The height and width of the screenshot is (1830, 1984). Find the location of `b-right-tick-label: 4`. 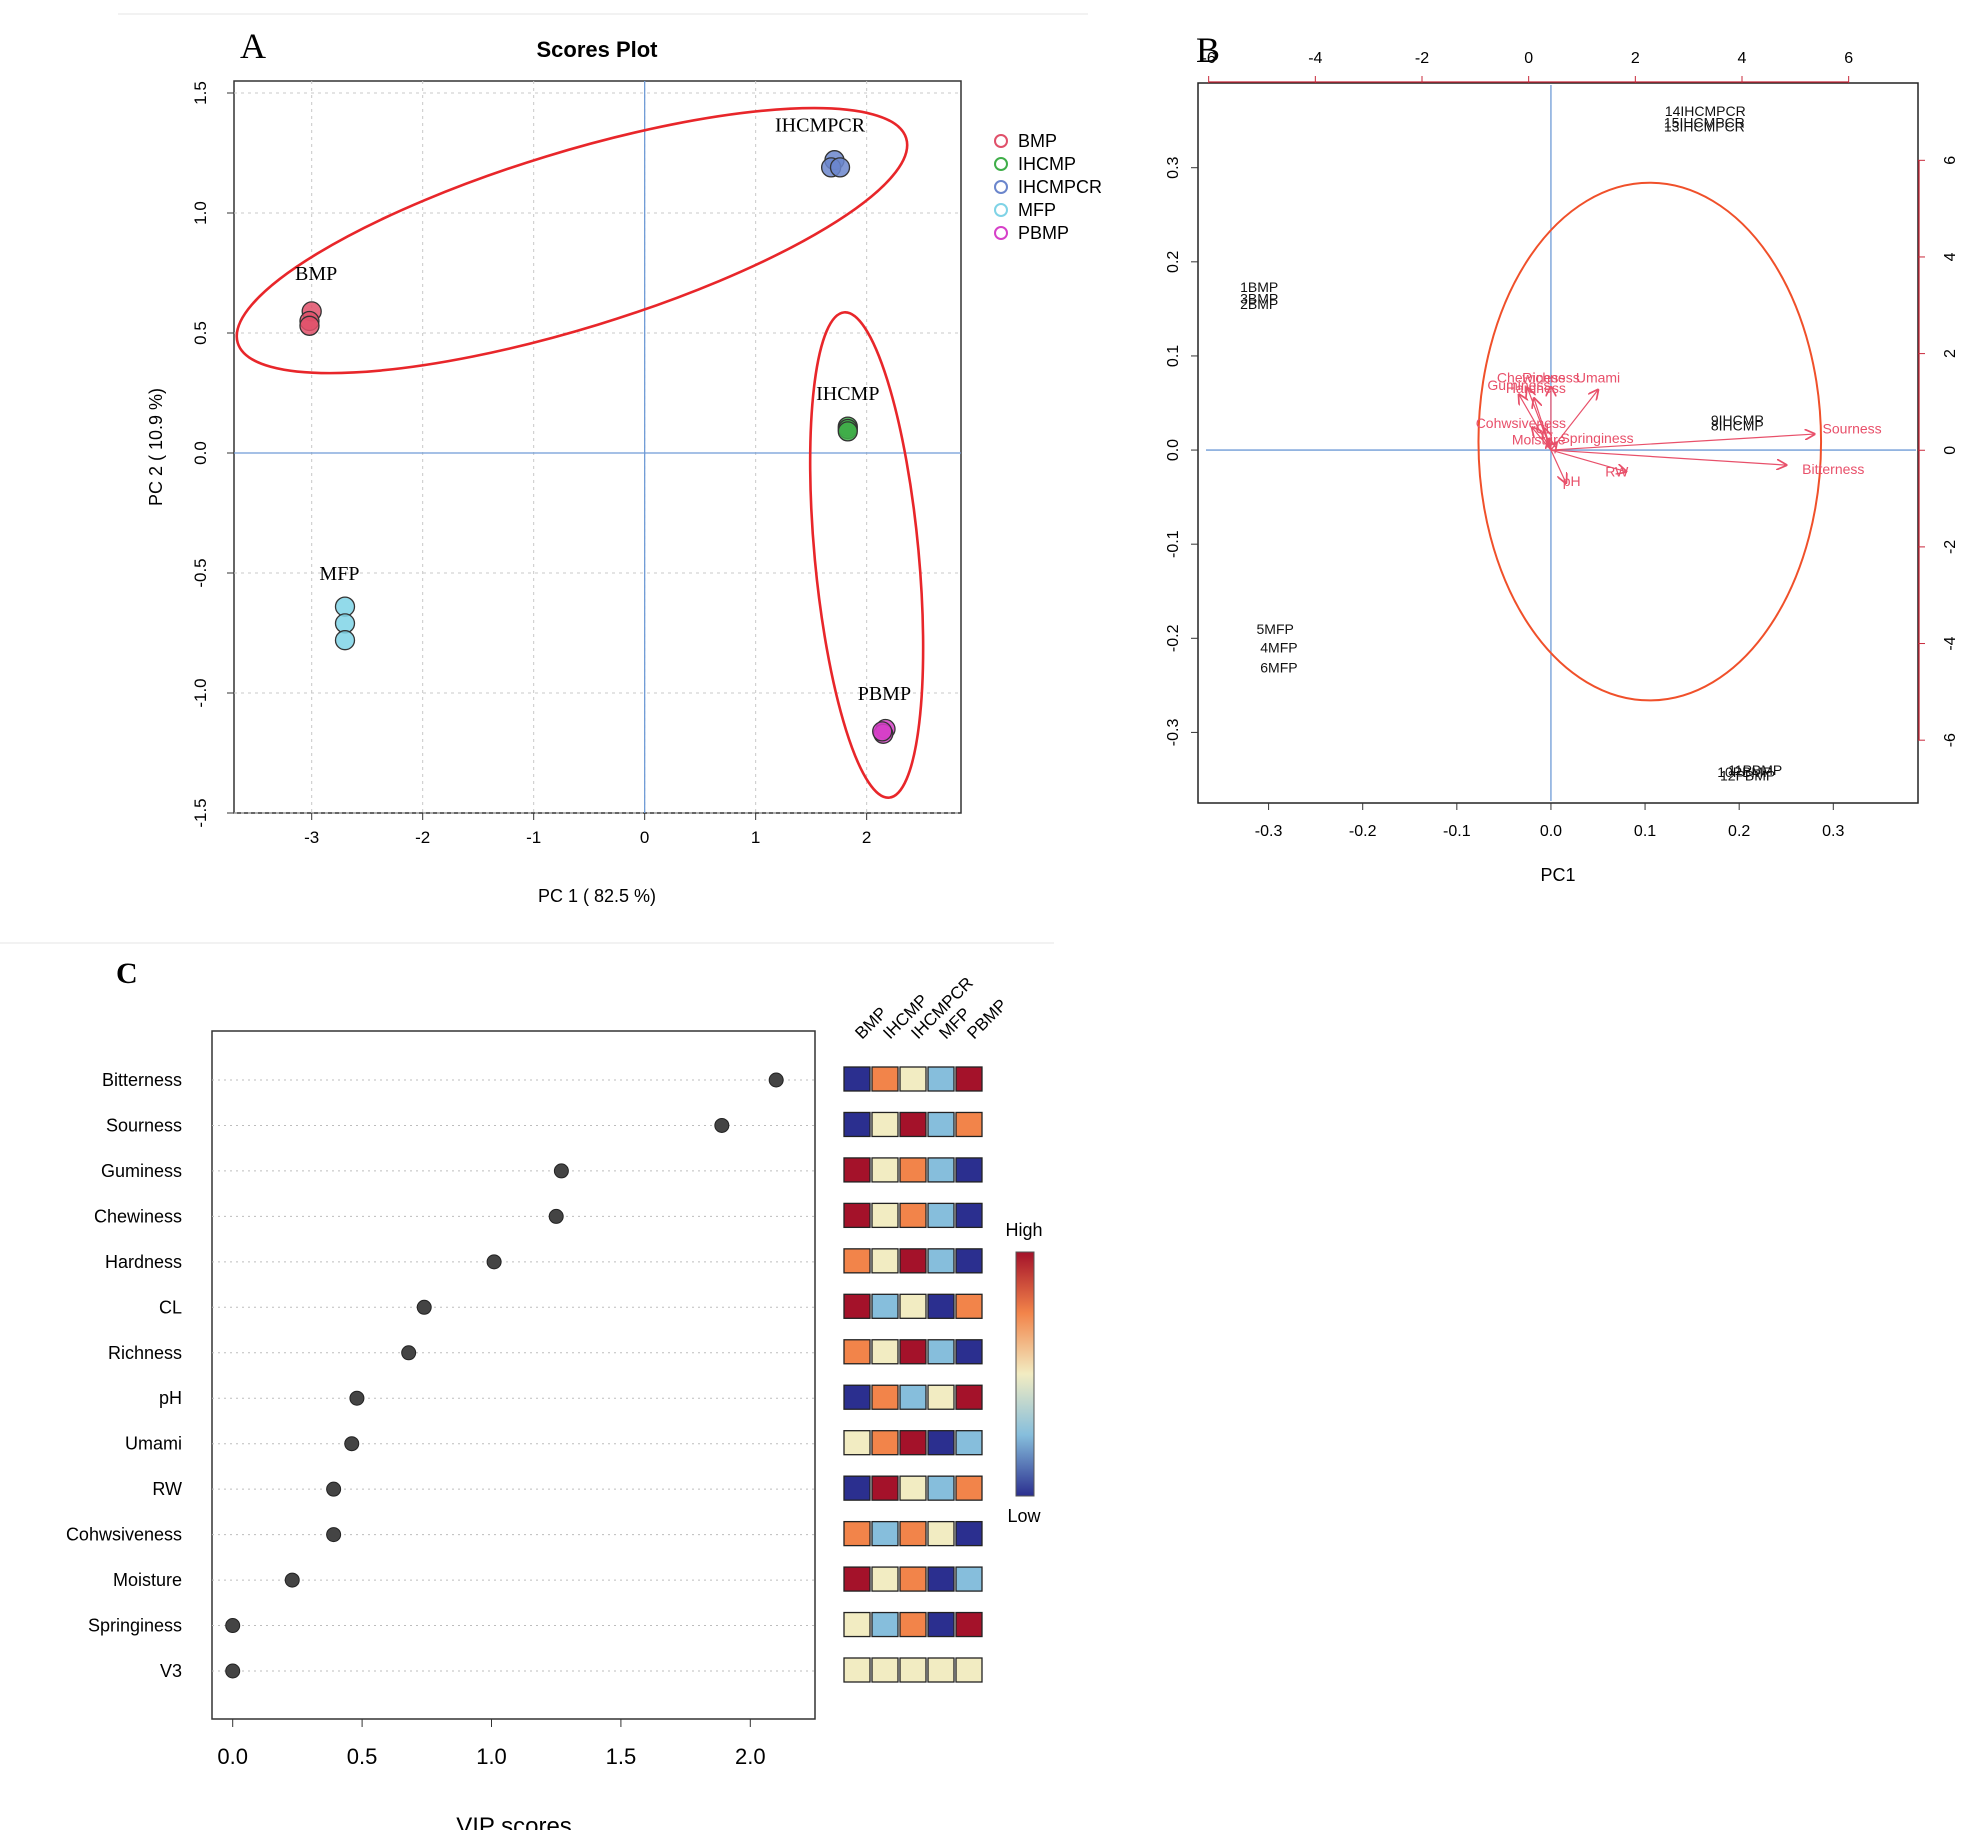

b-right-tick-label: 4 is located at coordinates (1950, 256).